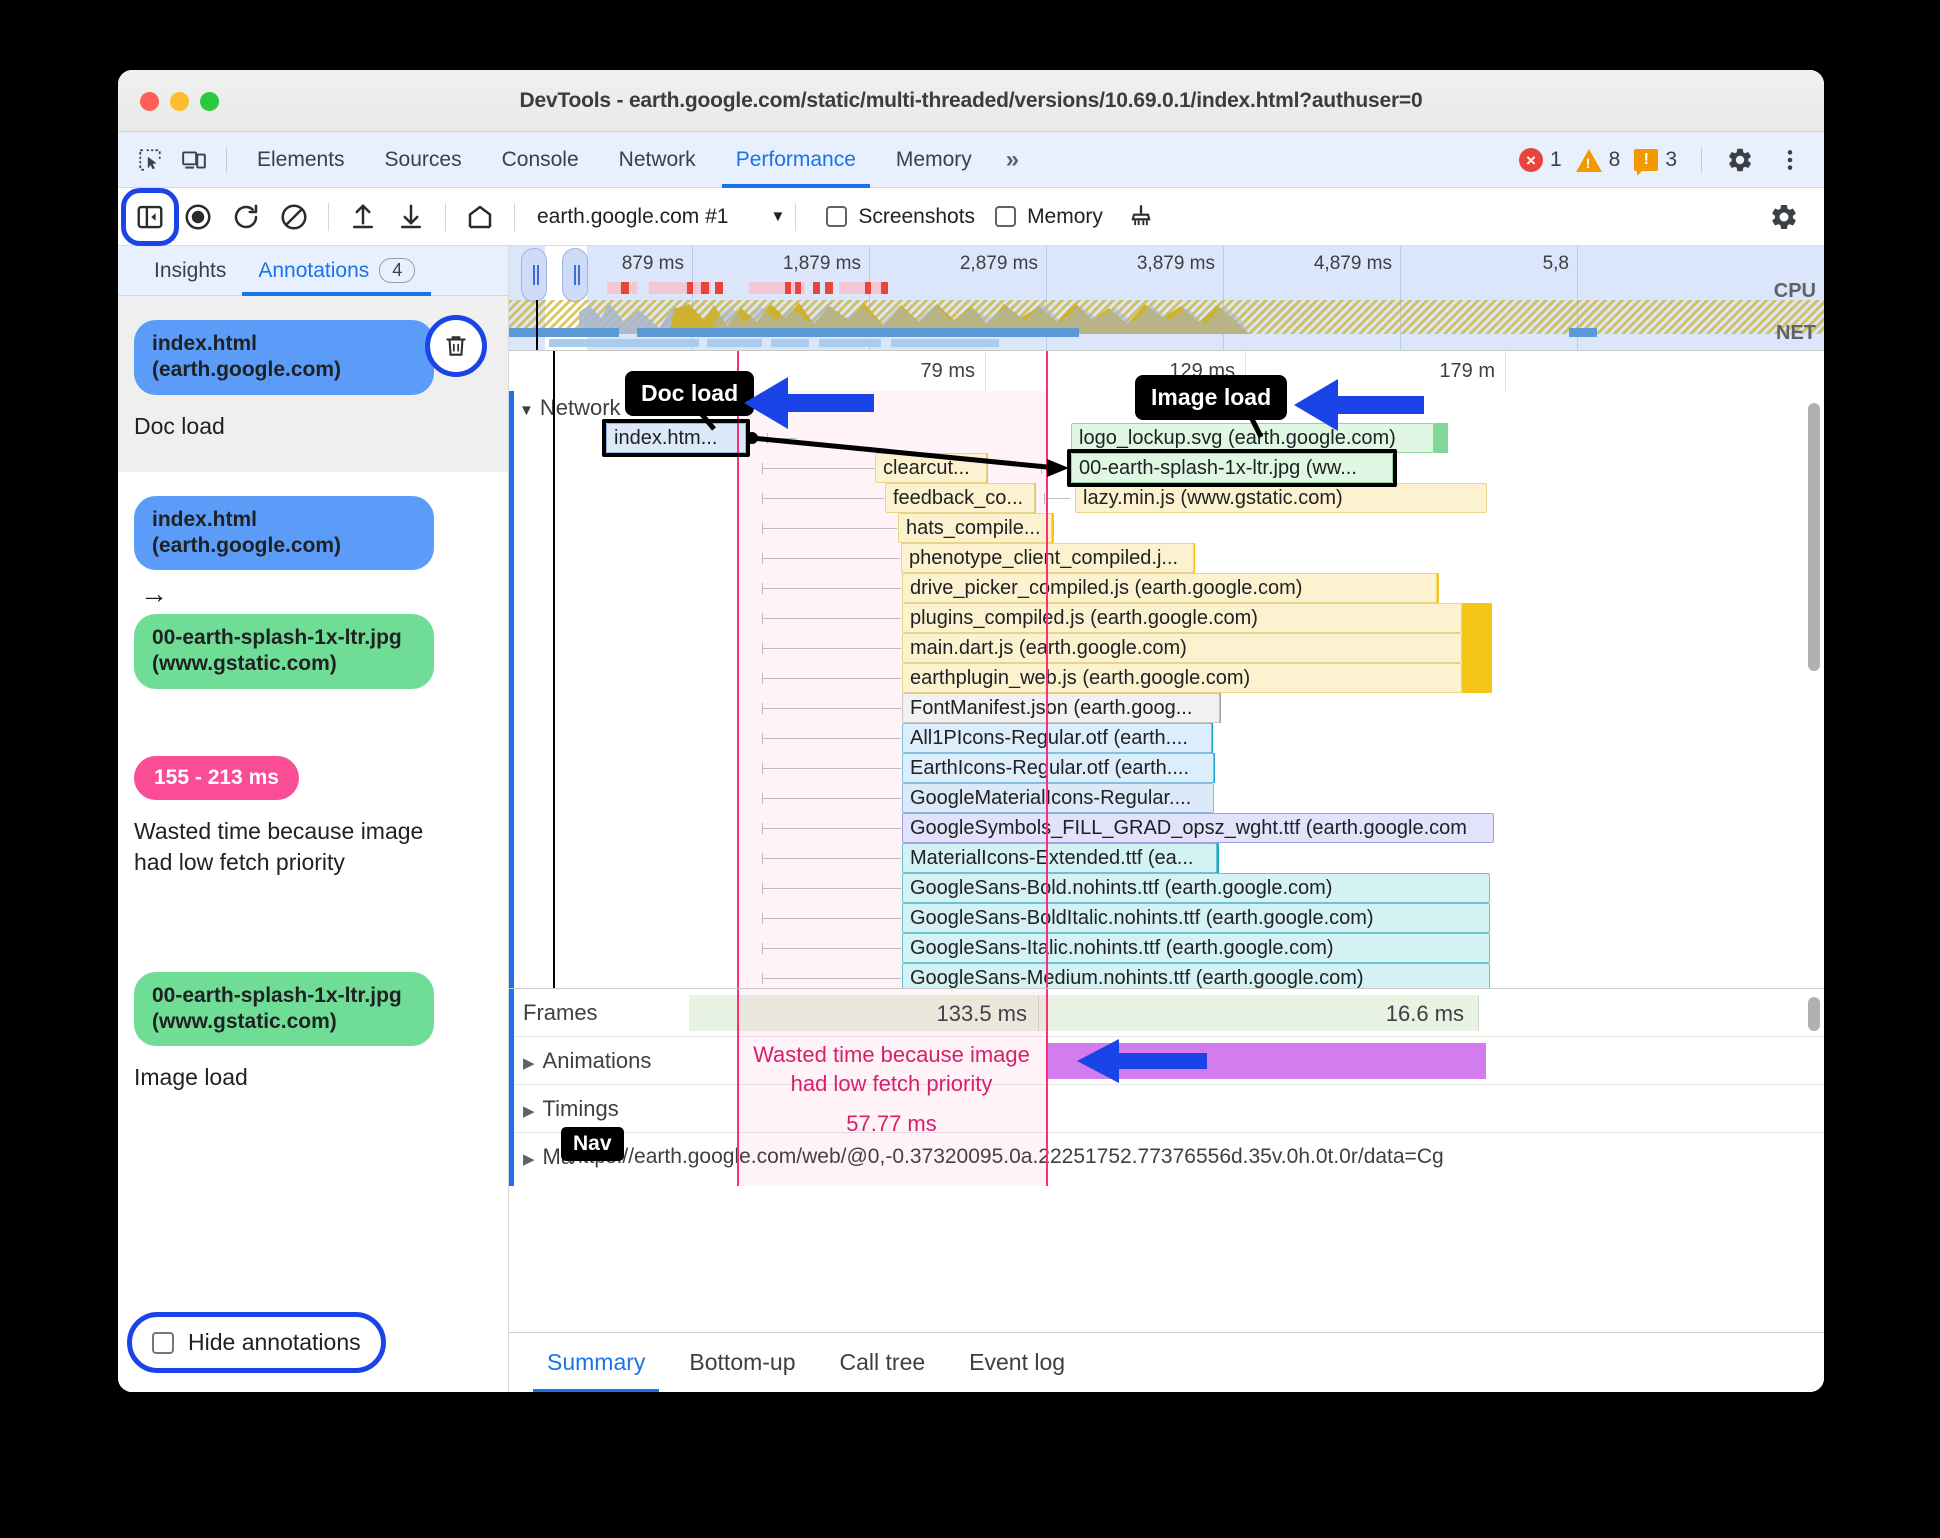 Image resolution: width=1940 pixels, height=1538 pixels. Describe the element at coordinates (1794, 291) in the screenshot. I see `overview-cpu-label: CPU` at that location.